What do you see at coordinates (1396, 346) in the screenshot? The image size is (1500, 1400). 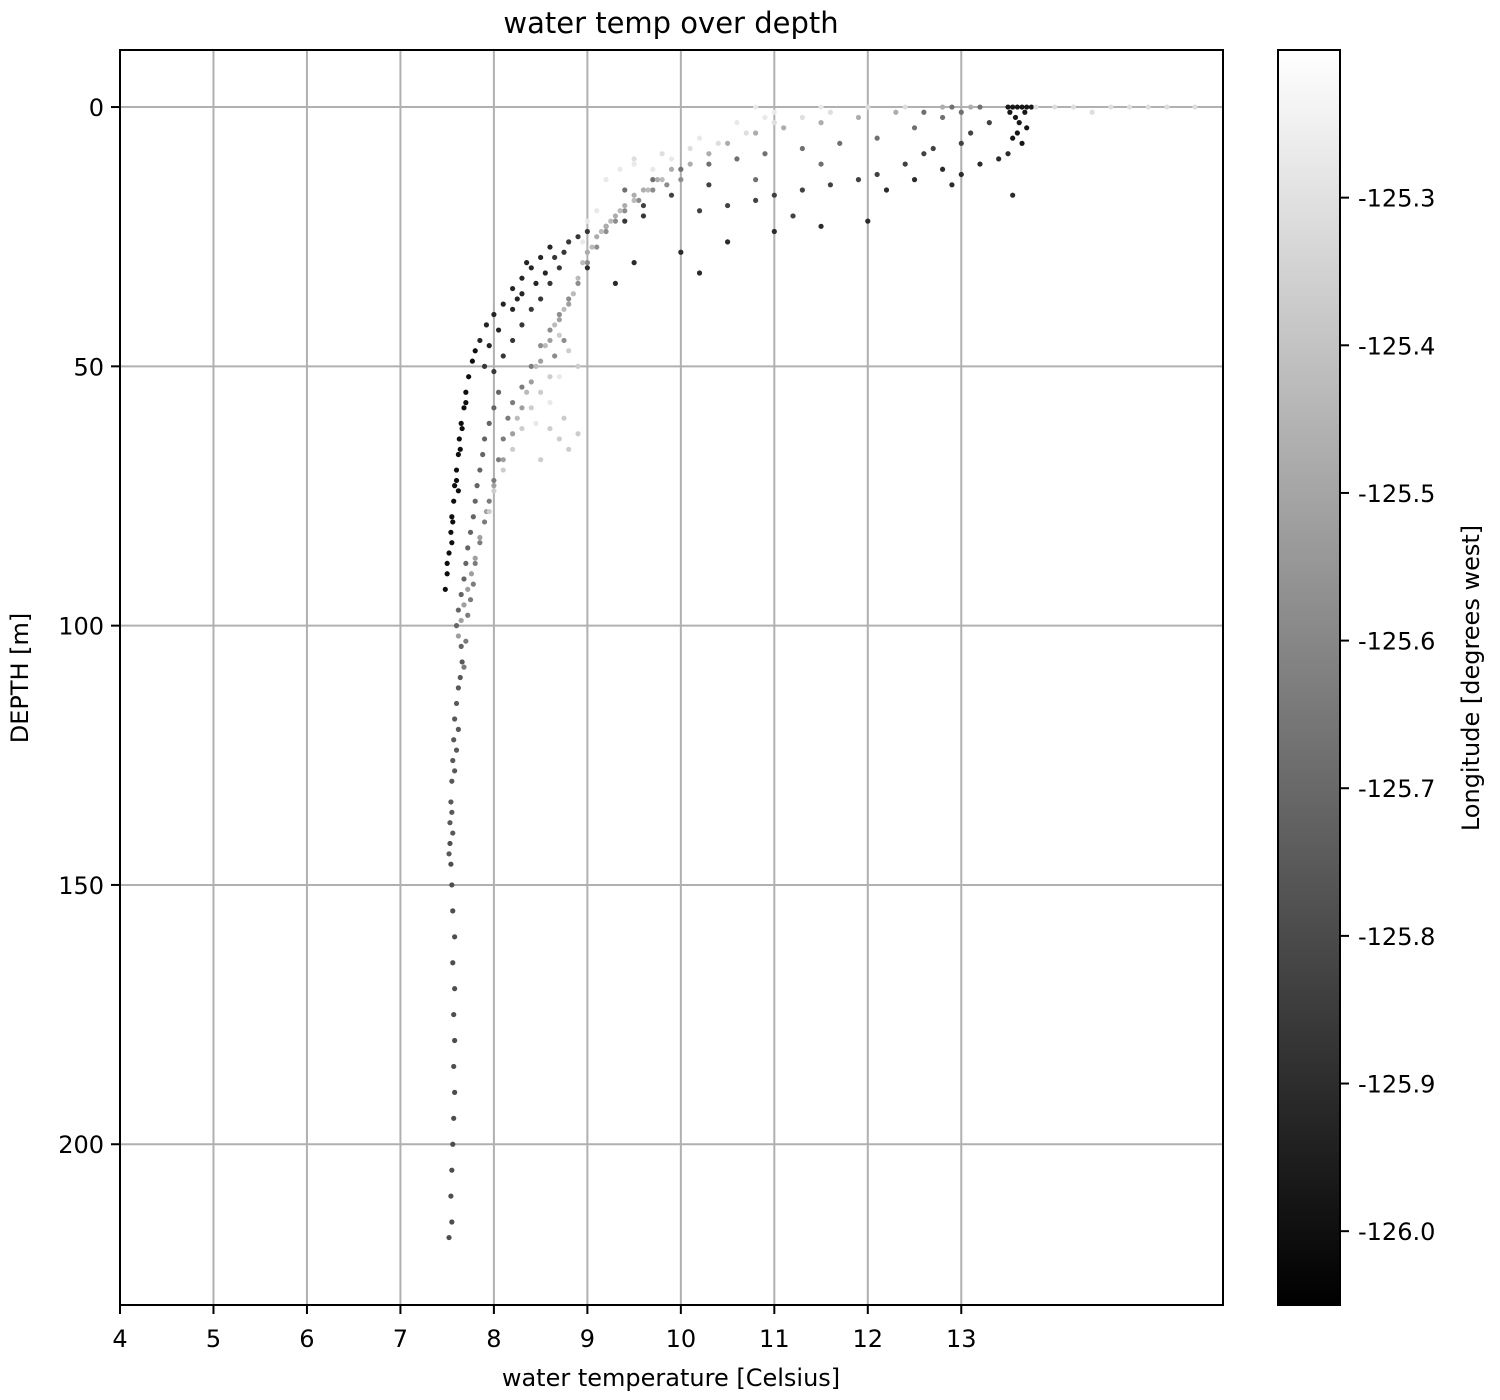 I see `colorbar-tick-label: -125.4` at bounding box center [1396, 346].